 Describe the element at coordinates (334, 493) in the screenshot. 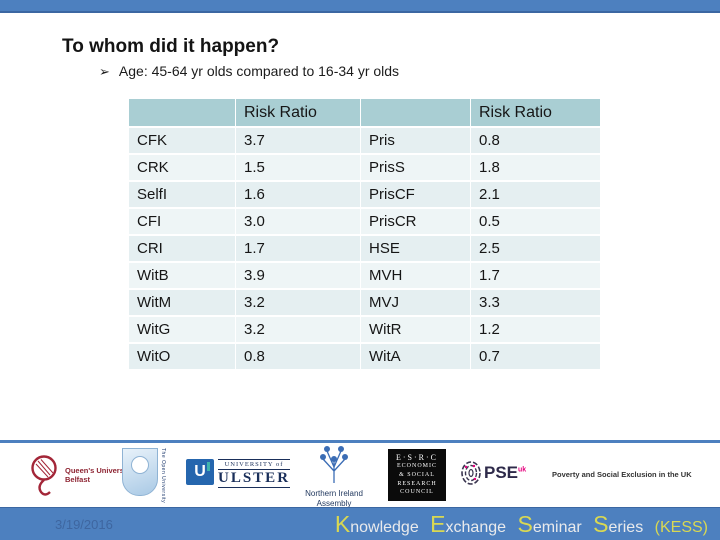

I see `nia-line1: Northern Ireland` at that location.